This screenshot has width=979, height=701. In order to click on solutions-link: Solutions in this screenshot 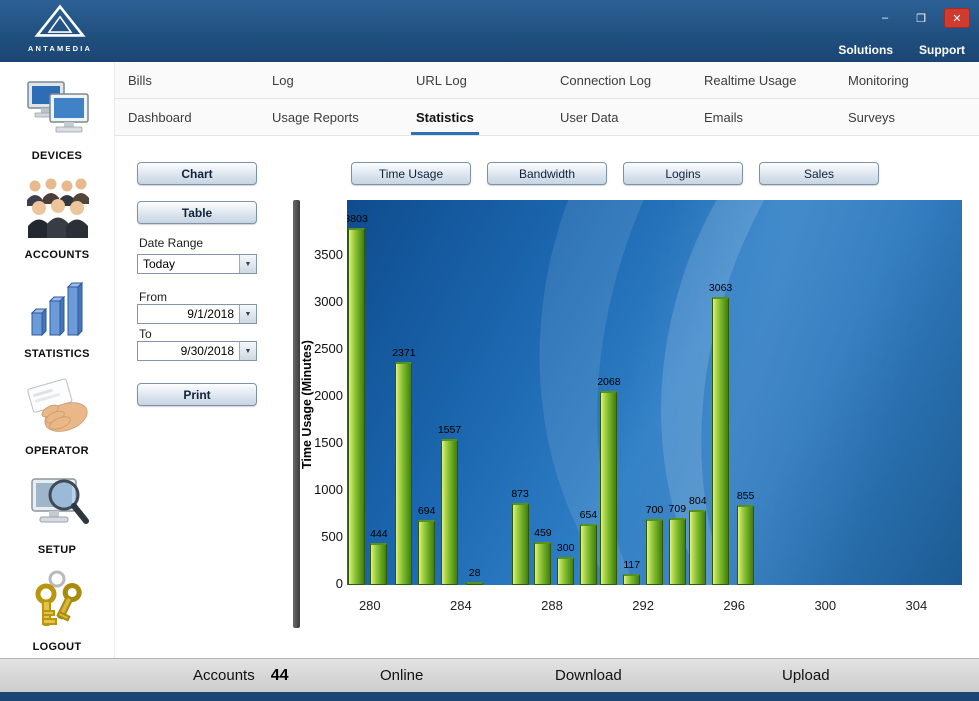, I will do `click(865, 50)`.